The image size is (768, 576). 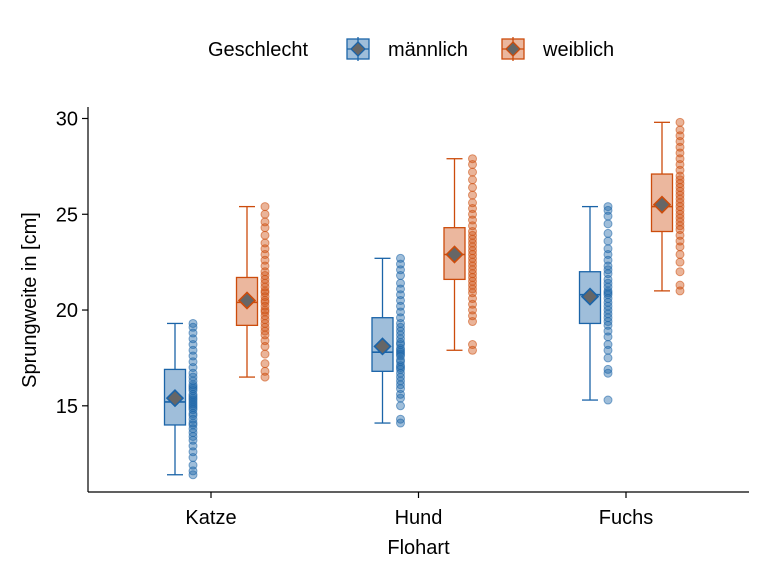 I want to click on y-tick-label: 20, so click(x=67, y=311).